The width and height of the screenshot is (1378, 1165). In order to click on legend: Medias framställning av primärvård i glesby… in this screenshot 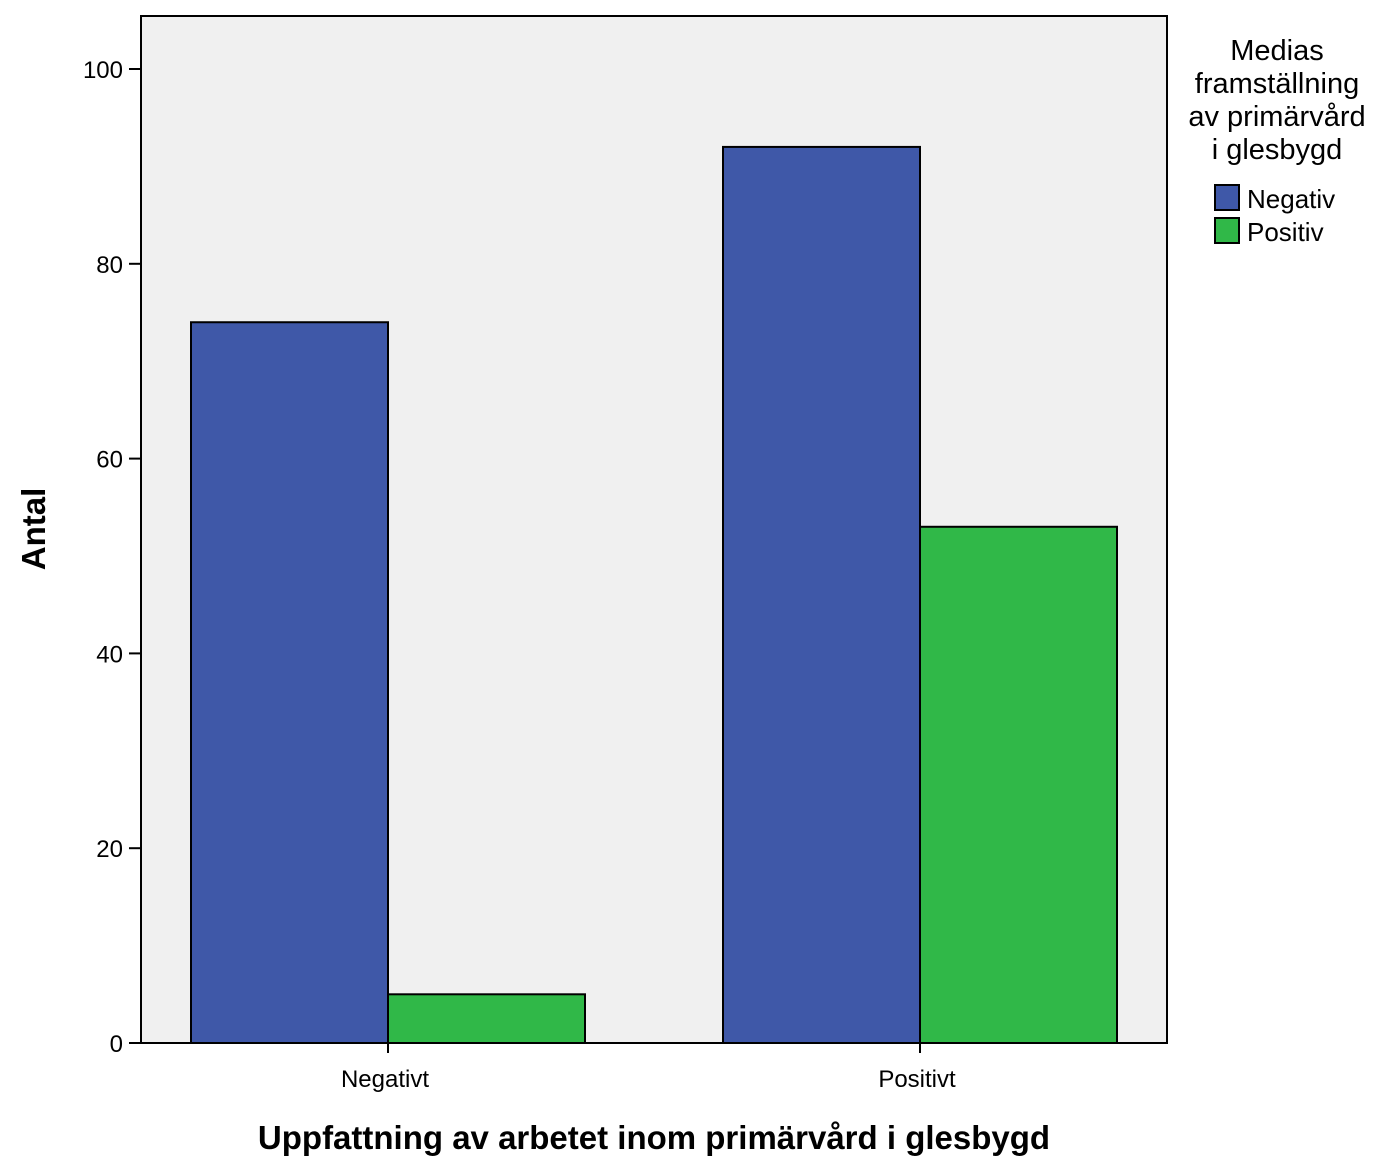, I will do `click(1276, 141)`.